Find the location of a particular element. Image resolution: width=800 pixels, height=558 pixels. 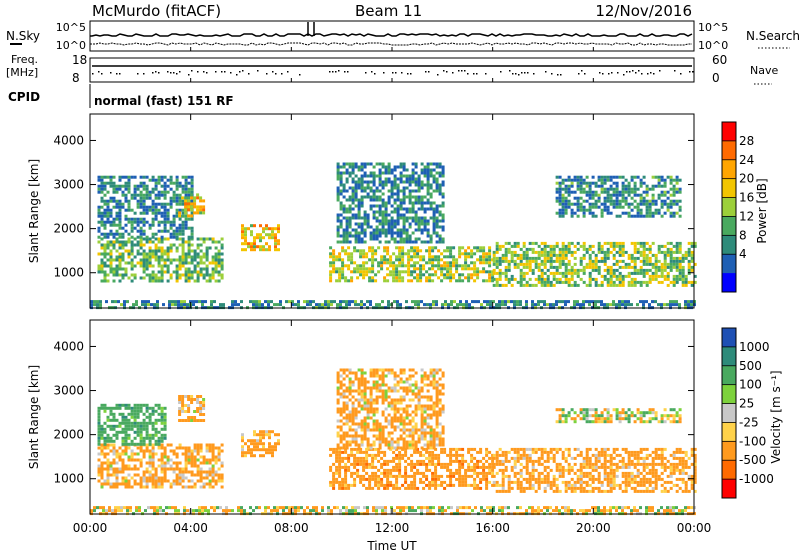

freq-label: Freq. is located at coordinates (24, 59).